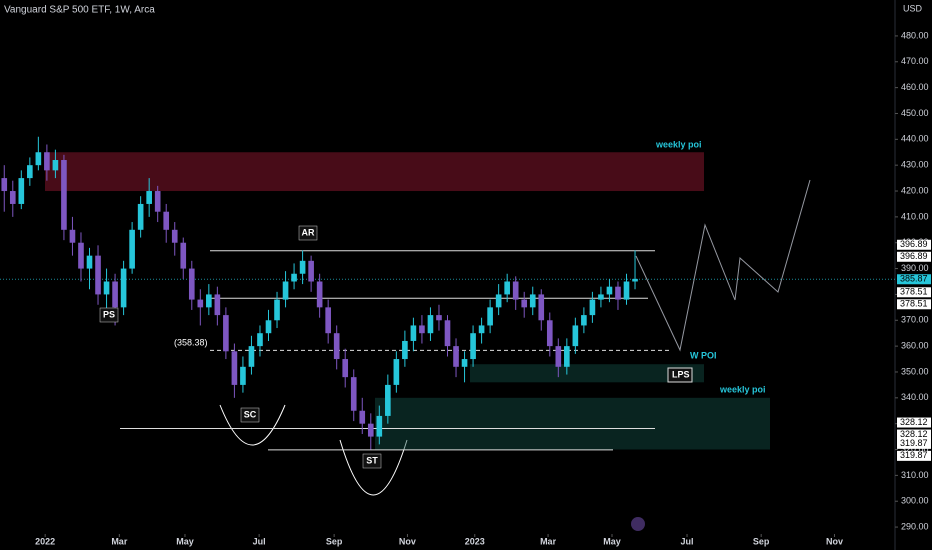 Image resolution: width=932 pixels, height=550 pixels. I want to click on annotation: AR, so click(308, 232).